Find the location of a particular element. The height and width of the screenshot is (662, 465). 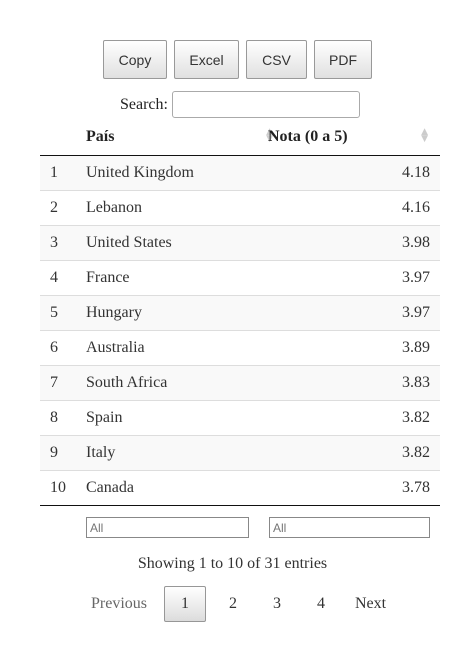

pdf-button: PDF is located at coordinates (343, 59).